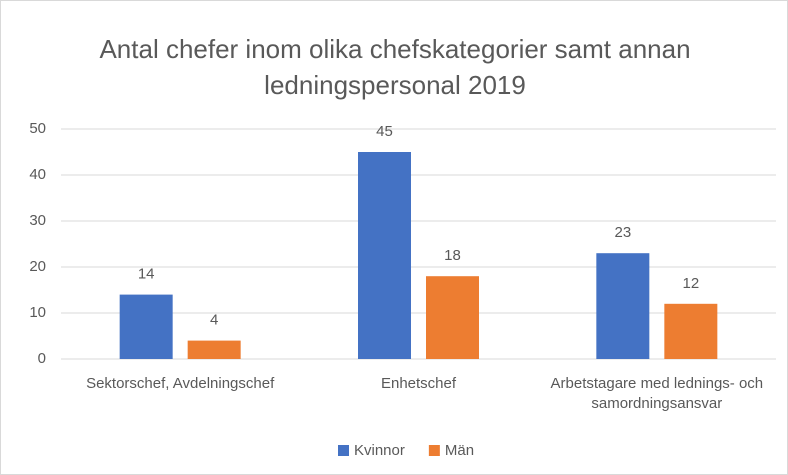  I want to click on y-tick-label: 40, so click(37, 174).